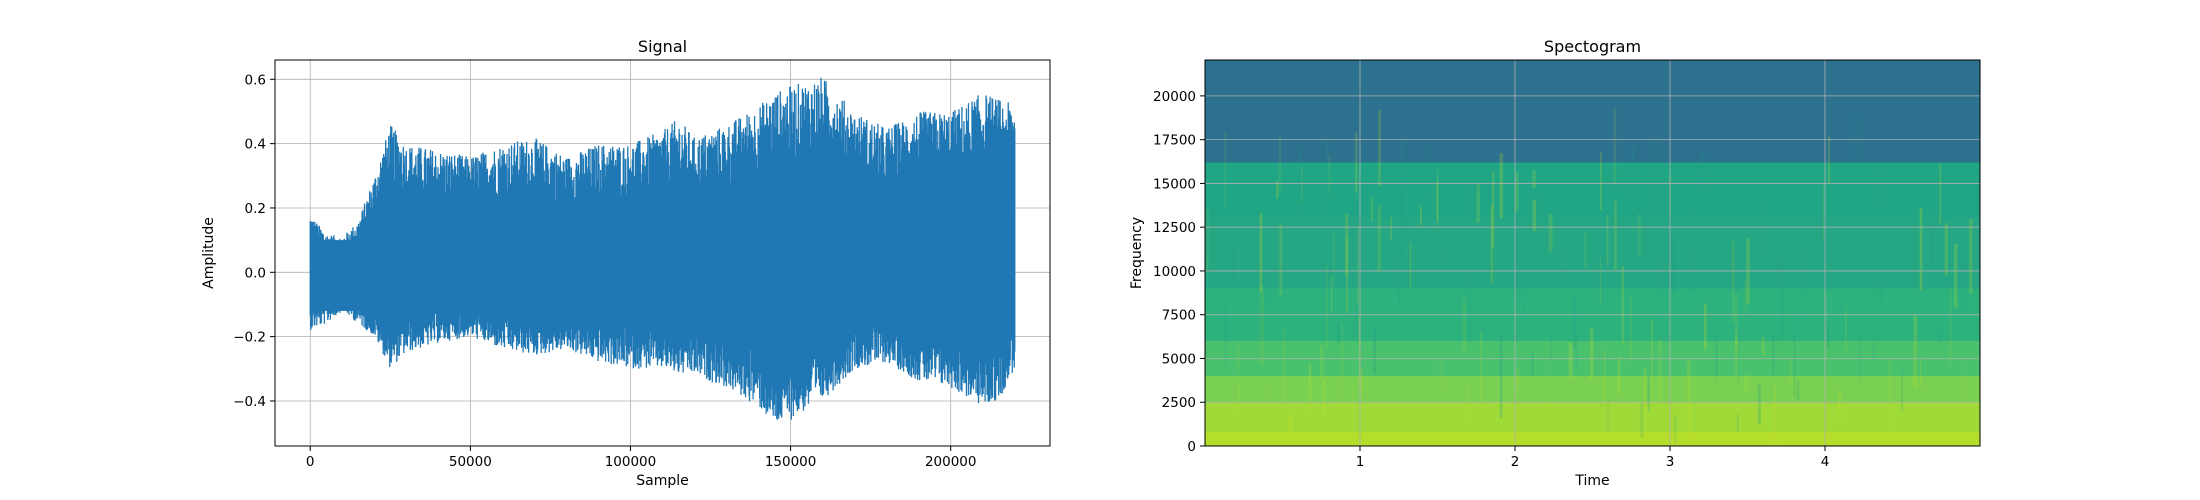 The image size is (2200, 500). Describe the element at coordinates (255, 80) in the screenshot. I see `signal-y-tick-label: 0.6` at that location.